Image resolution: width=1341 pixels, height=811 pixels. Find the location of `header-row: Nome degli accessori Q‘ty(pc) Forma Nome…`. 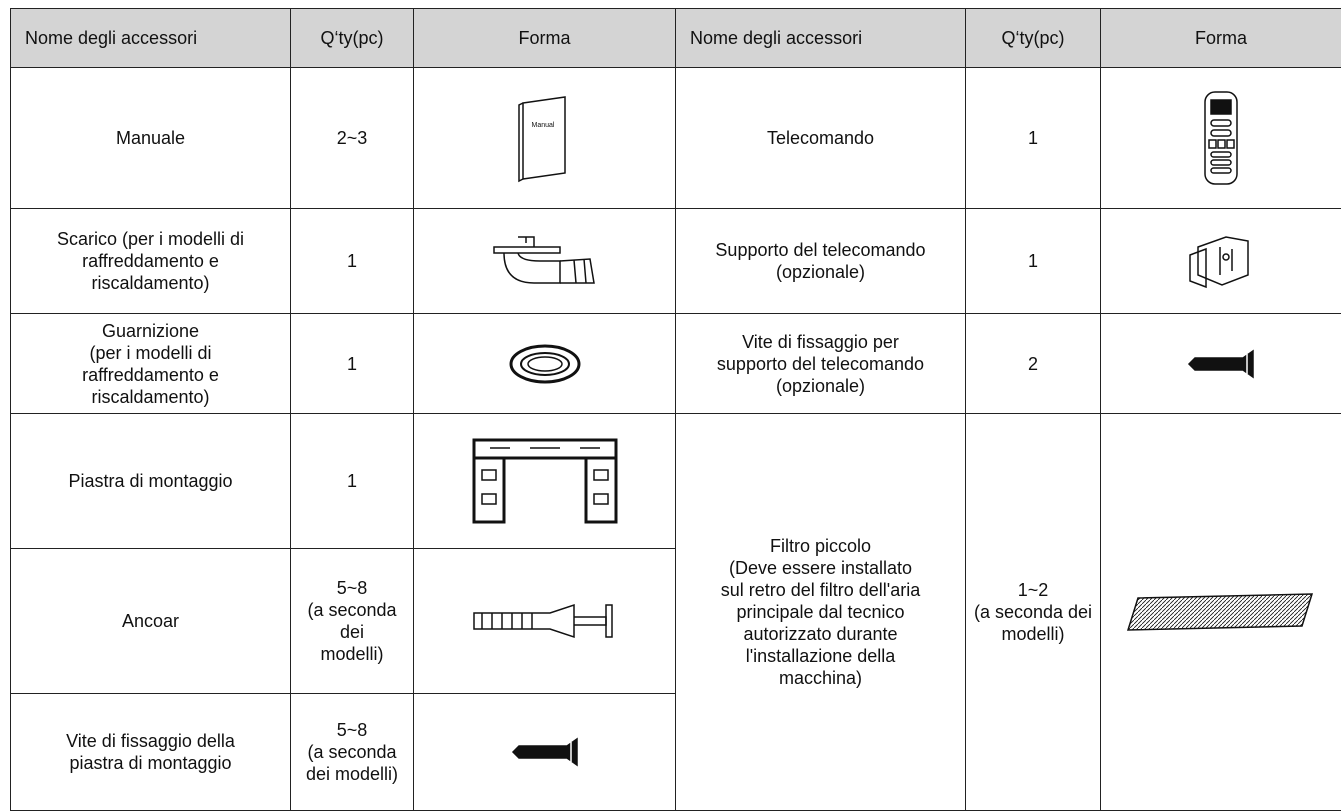

header-row: Nome degli accessori Q‘ty(pc) Forma Nome… is located at coordinates (676, 38).